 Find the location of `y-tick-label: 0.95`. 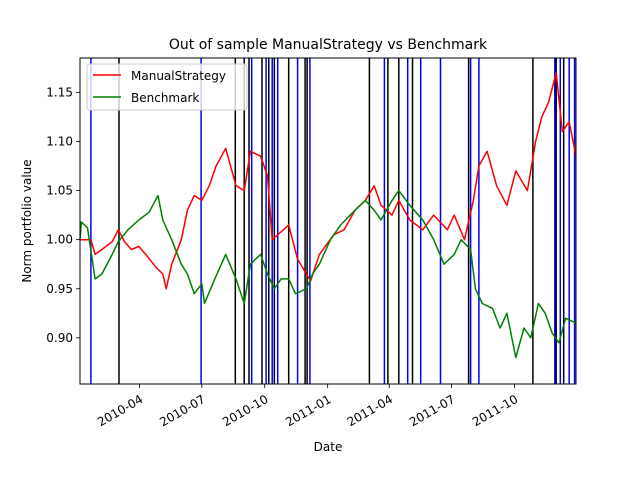

y-tick-label: 0.95 is located at coordinates (59, 289).